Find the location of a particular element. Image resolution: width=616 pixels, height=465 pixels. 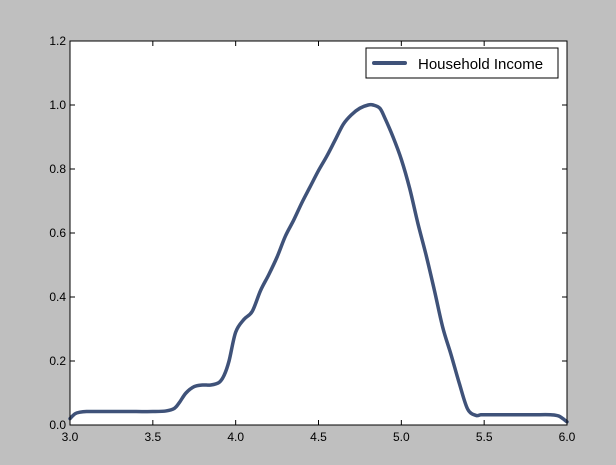

y-tick-label-2: 0.4 is located at coordinates (57, 297).